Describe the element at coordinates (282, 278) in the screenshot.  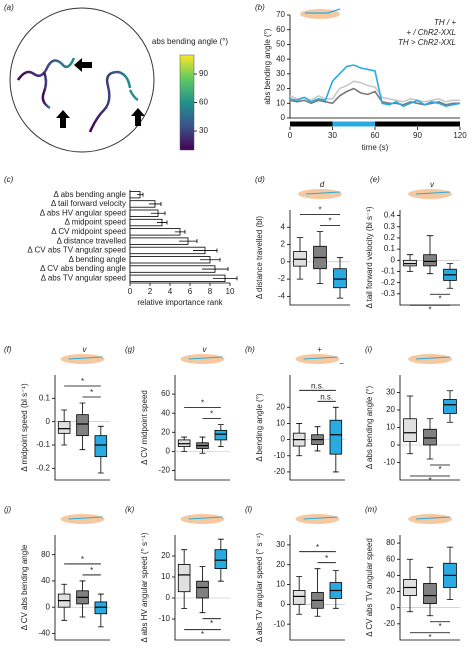
I see `y-tick-label: -2` at that location.